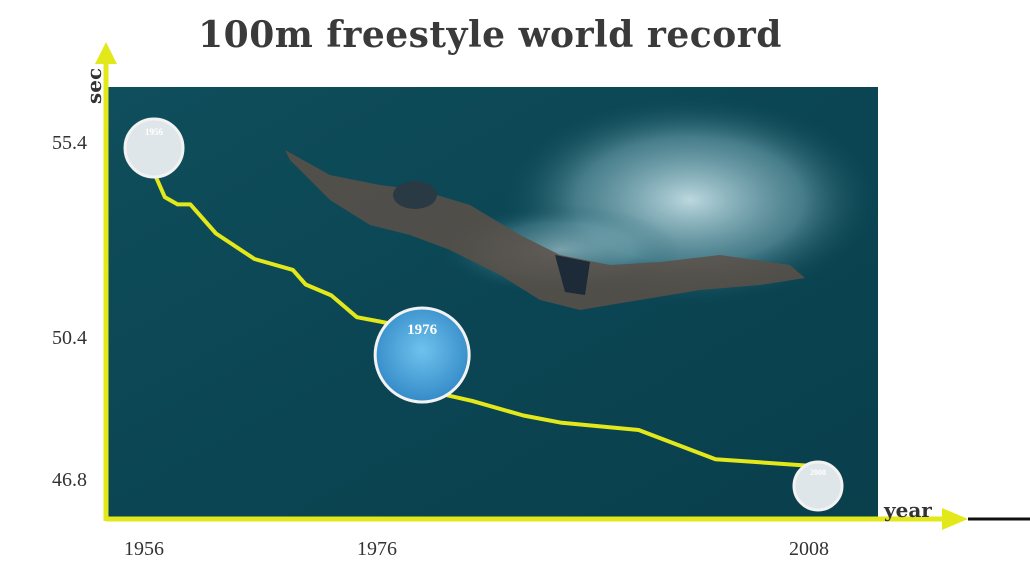 This screenshot has width=1030, height=579. Describe the element at coordinates (377, 549) in the screenshot. I see `x-tick-label: 1976` at that location.